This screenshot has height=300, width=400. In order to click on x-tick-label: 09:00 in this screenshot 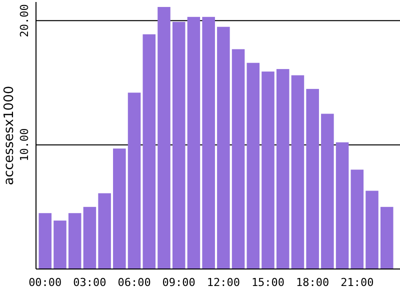, I will do `click(179, 282)`.